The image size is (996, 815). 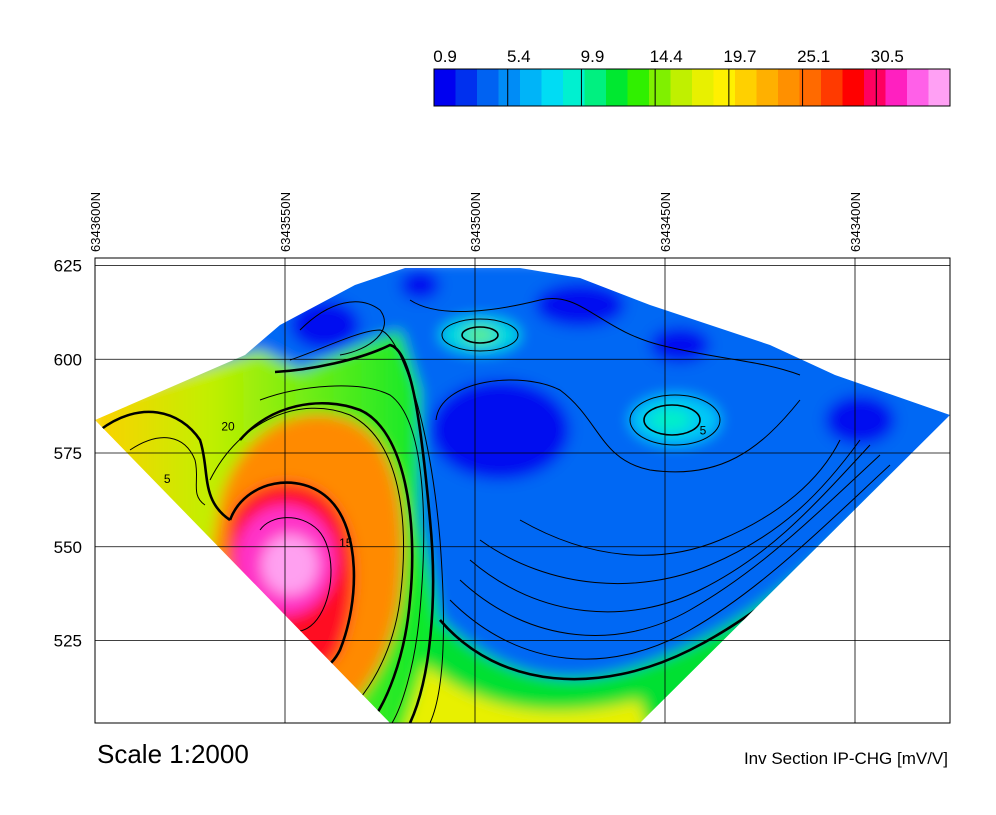 I want to click on y-tick-label: 625, so click(x=68, y=266).